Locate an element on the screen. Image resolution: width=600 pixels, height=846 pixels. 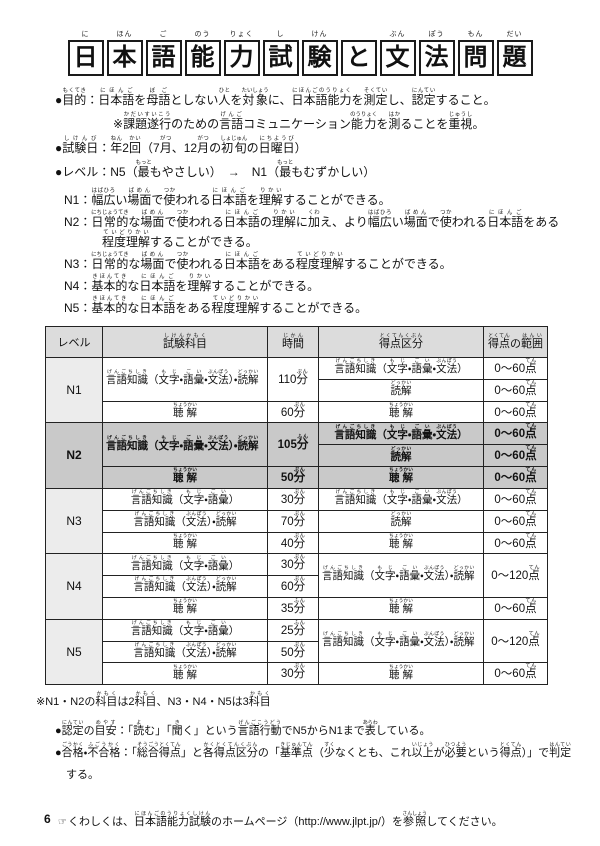
column-header: 得点区分とくてんくぶん is located at coordinates (401, 342).